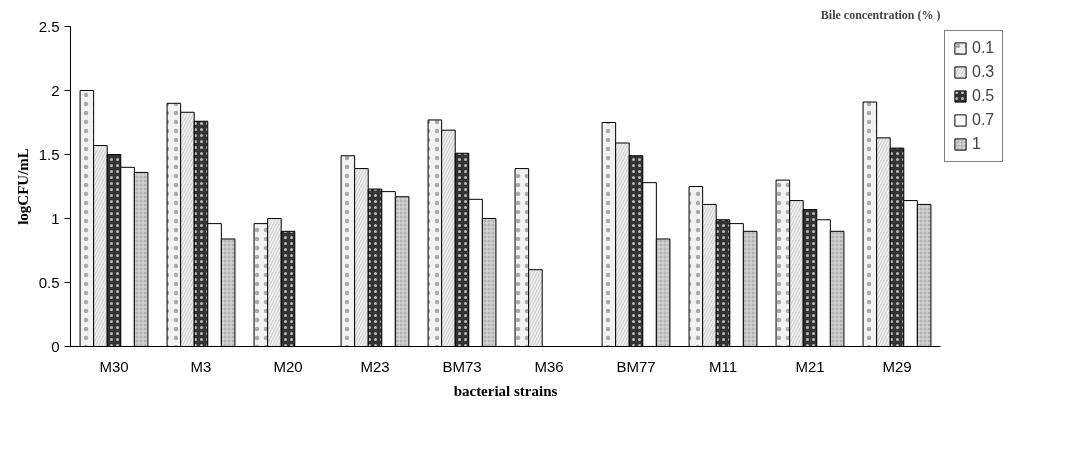 The height and width of the screenshot is (461, 1082). Describe the element at coordinates (22, 186) in the screenshot. I see `y-axis-title: logCFU/mL` at that location.